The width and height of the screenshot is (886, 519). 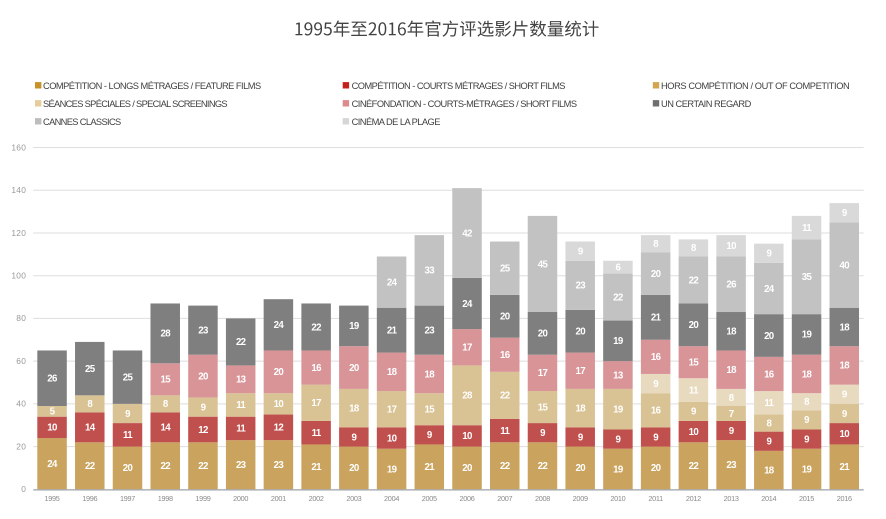 I want to click on svg-text: 7, so click(x=731, y=414).